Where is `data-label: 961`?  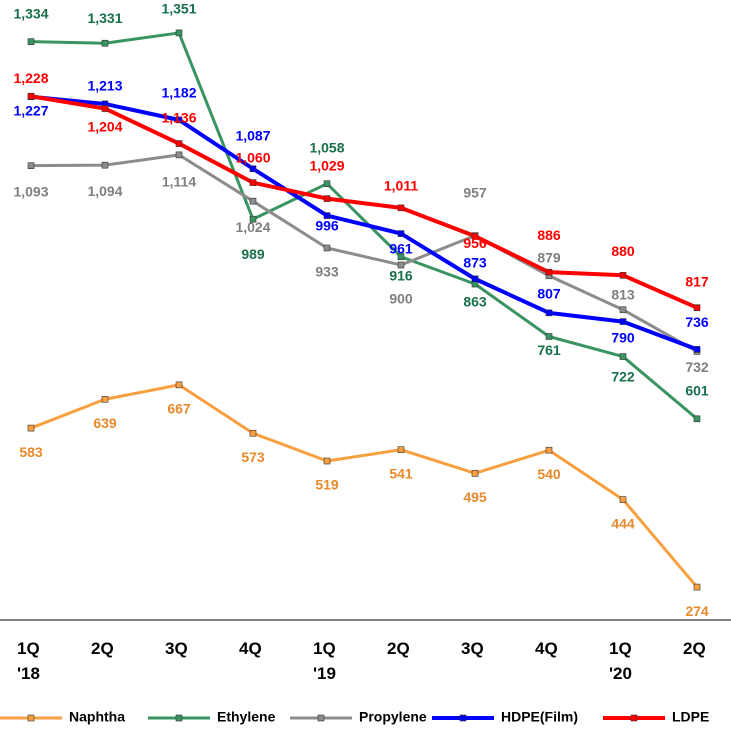 data-label: 961 is located at coordinates (401, 248).